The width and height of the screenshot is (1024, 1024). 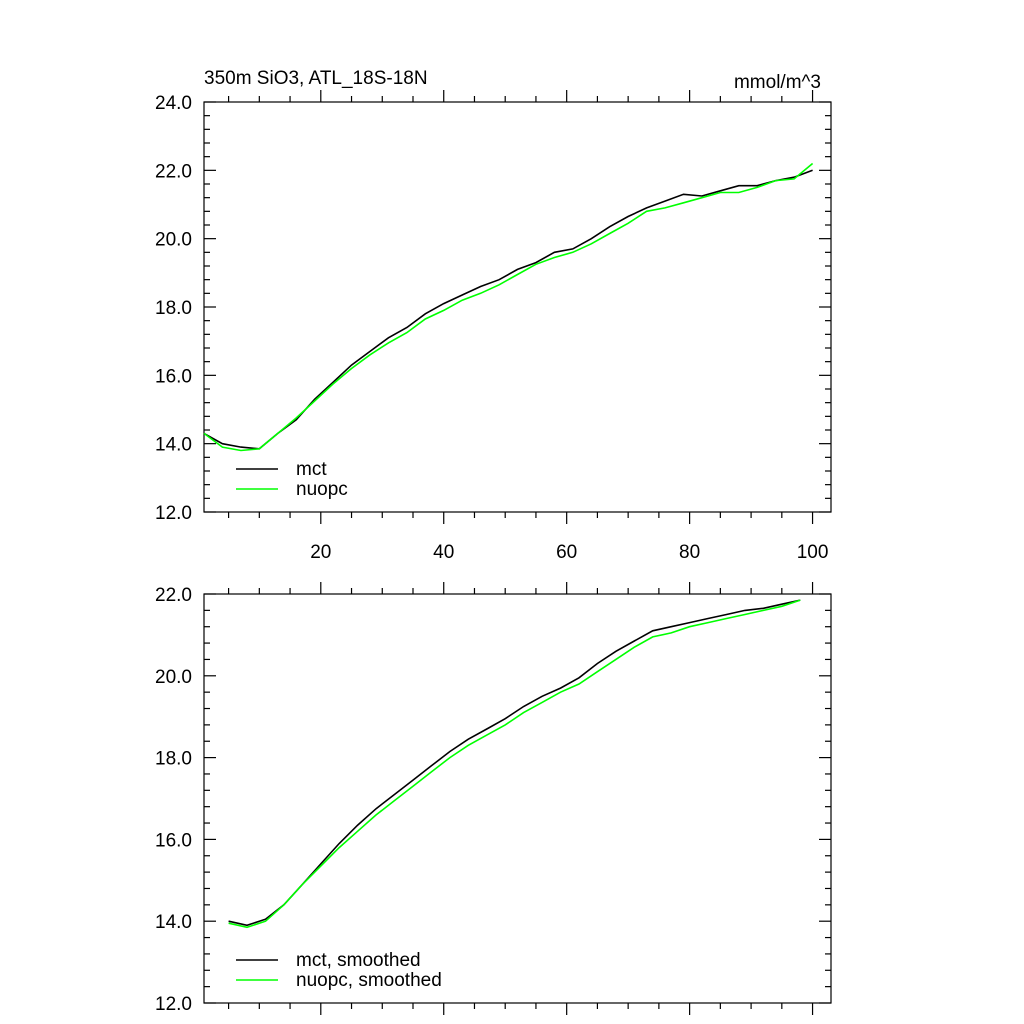 What do you see at coordinates (689, 552) in the screenshot?
I see `x-tick-label: 80` at bounding box center [689, 552].